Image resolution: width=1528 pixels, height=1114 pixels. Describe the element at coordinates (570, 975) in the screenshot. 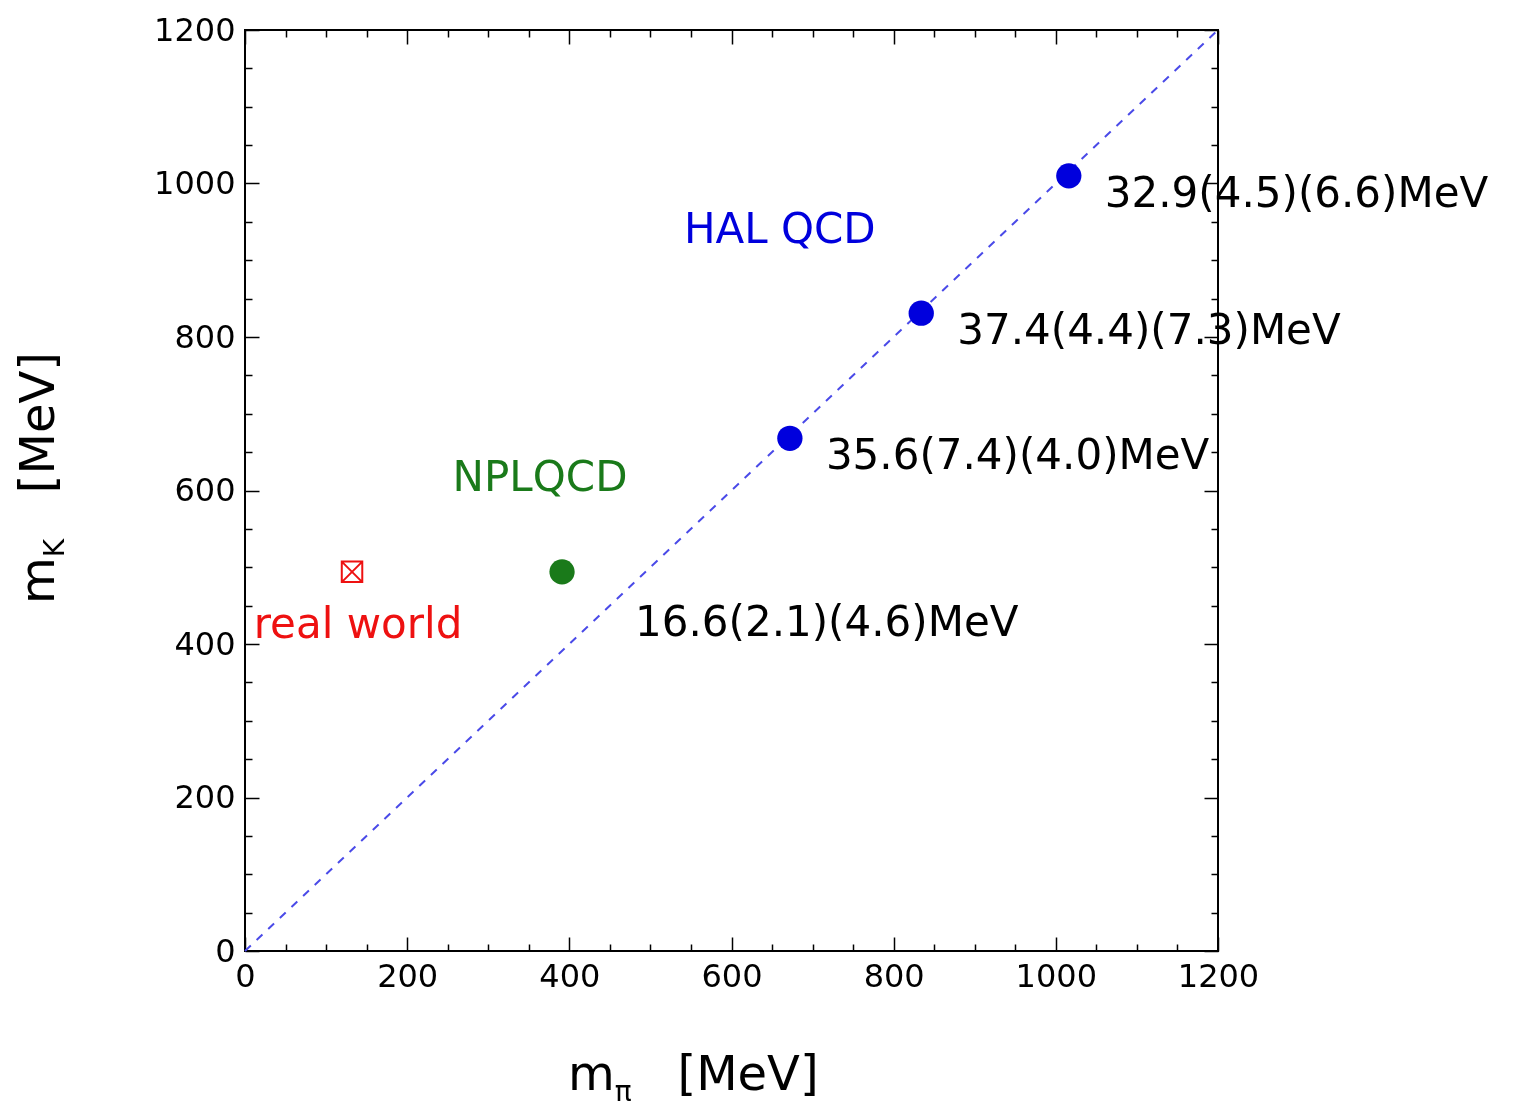

I see `x-tick-label: 400` at that location.